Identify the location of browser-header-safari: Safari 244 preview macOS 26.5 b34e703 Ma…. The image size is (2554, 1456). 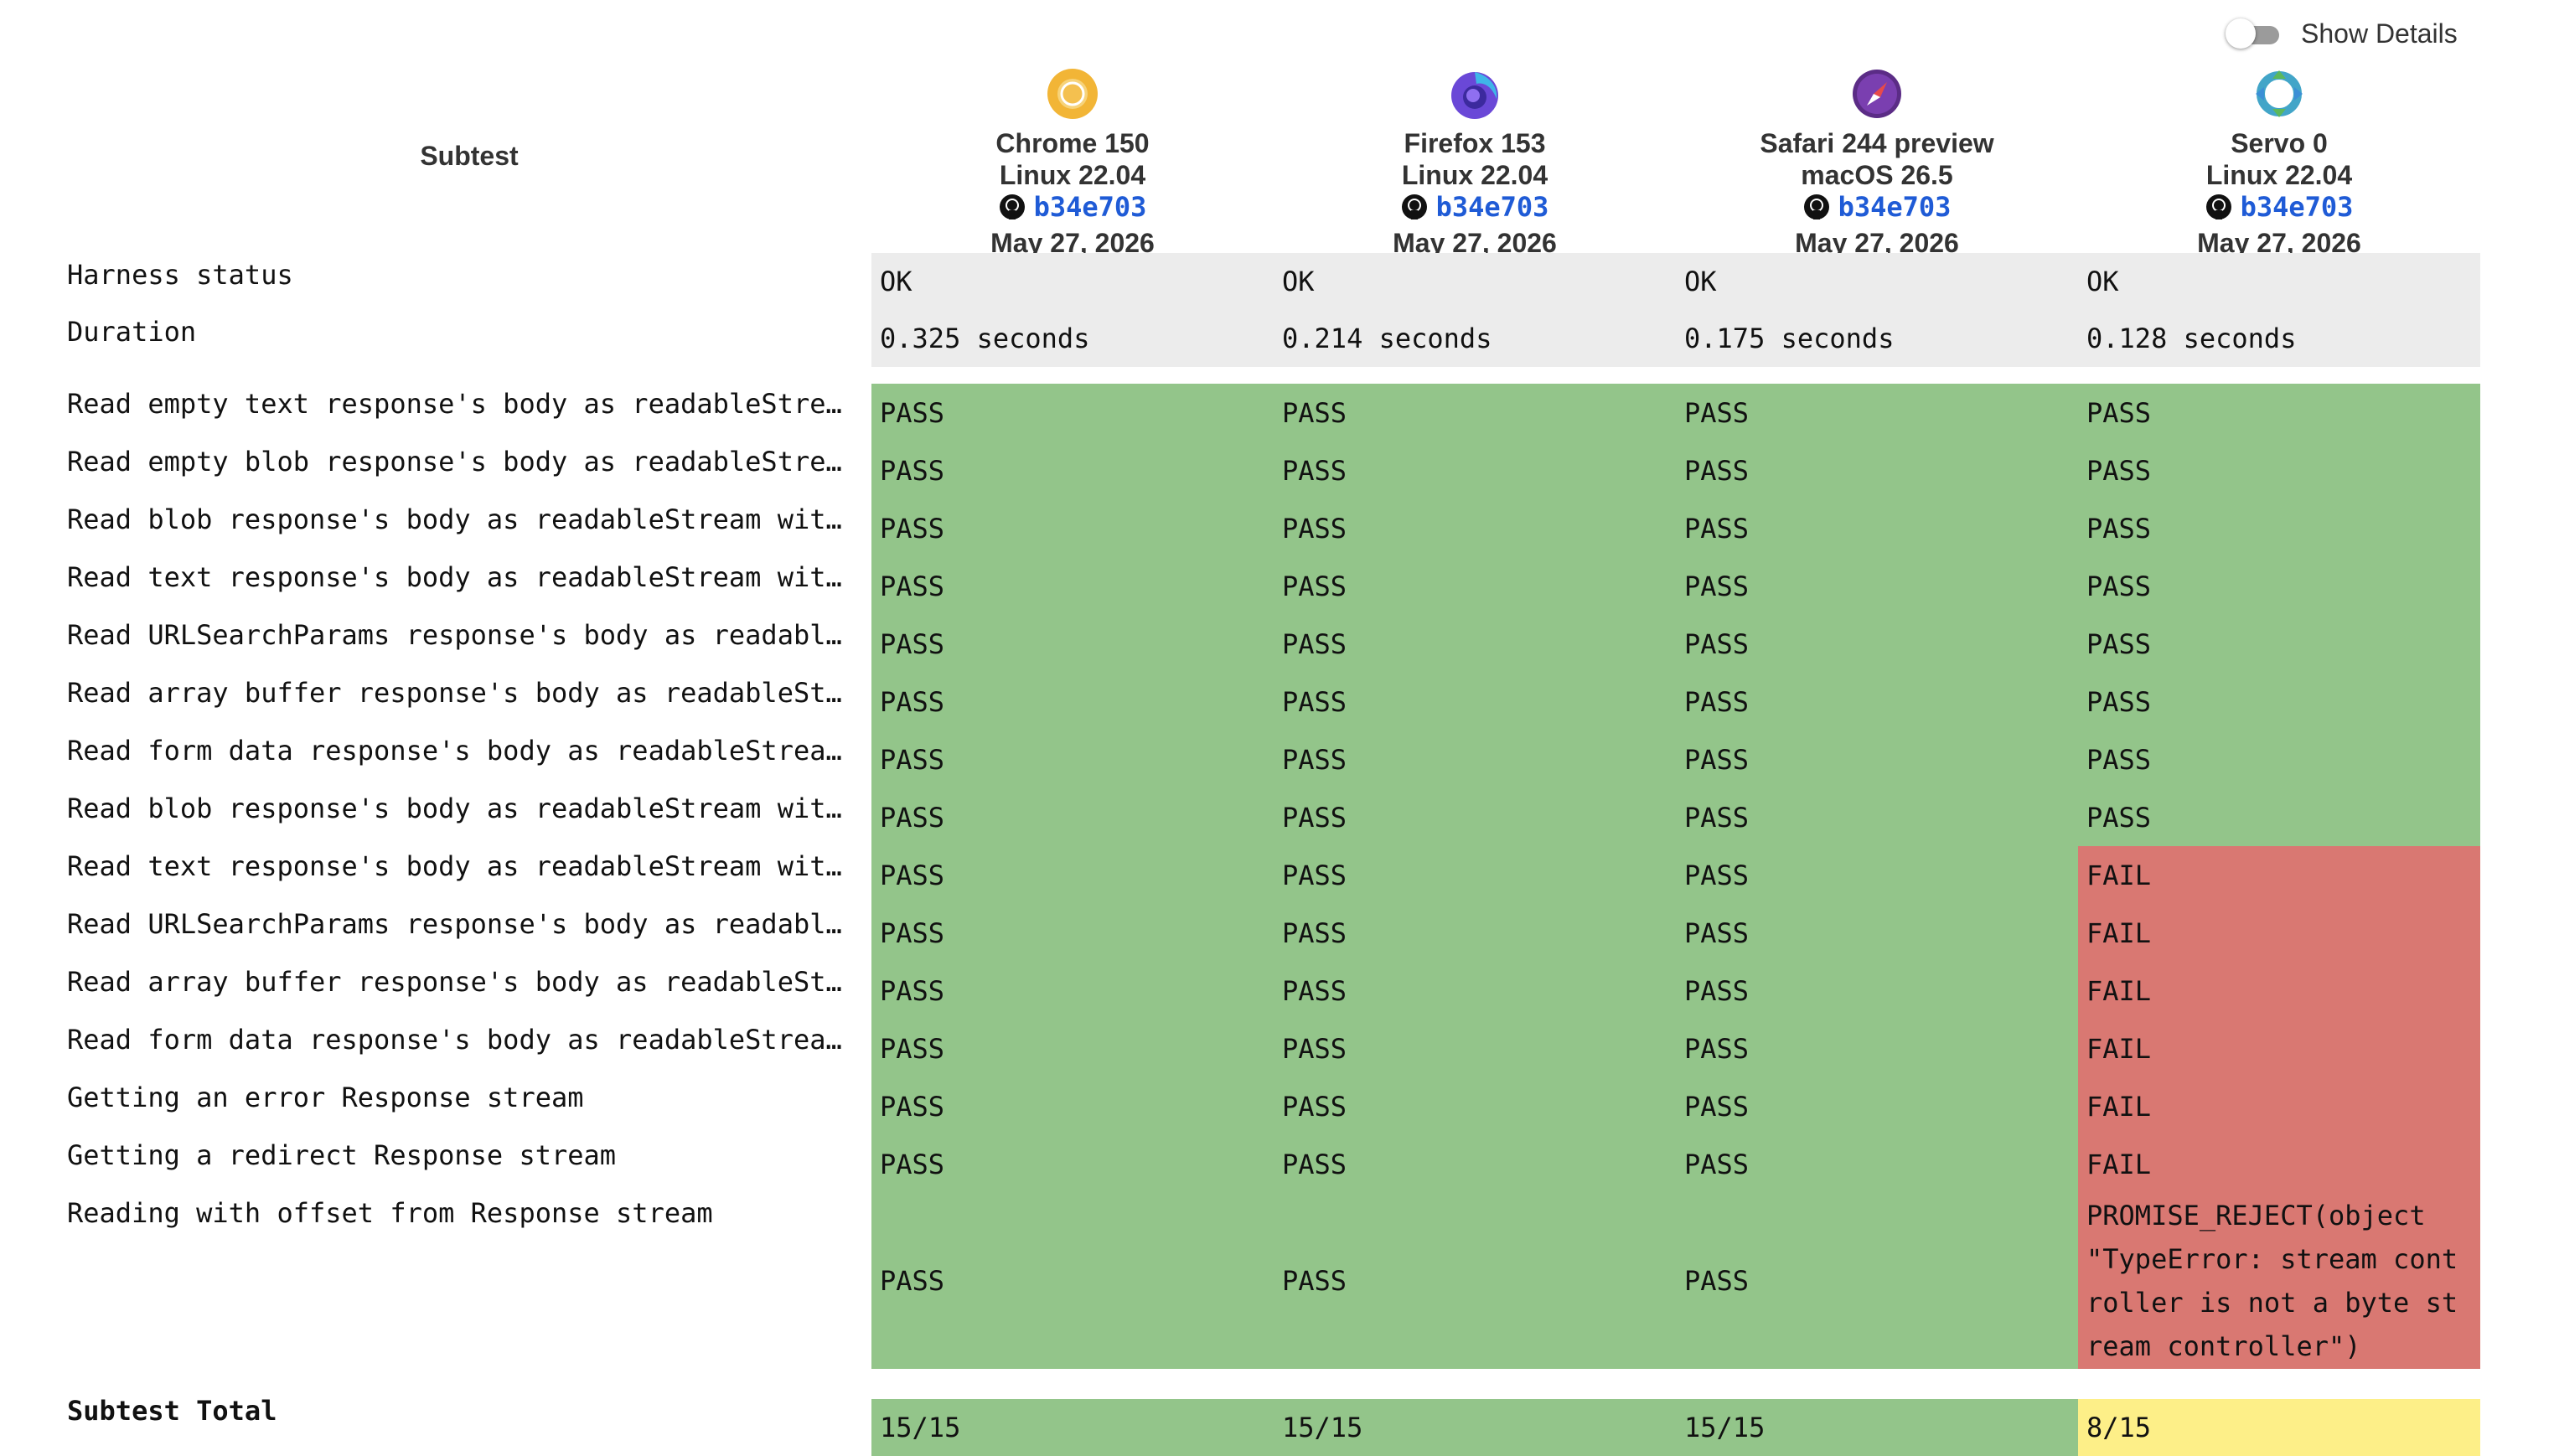
(1877, 163).